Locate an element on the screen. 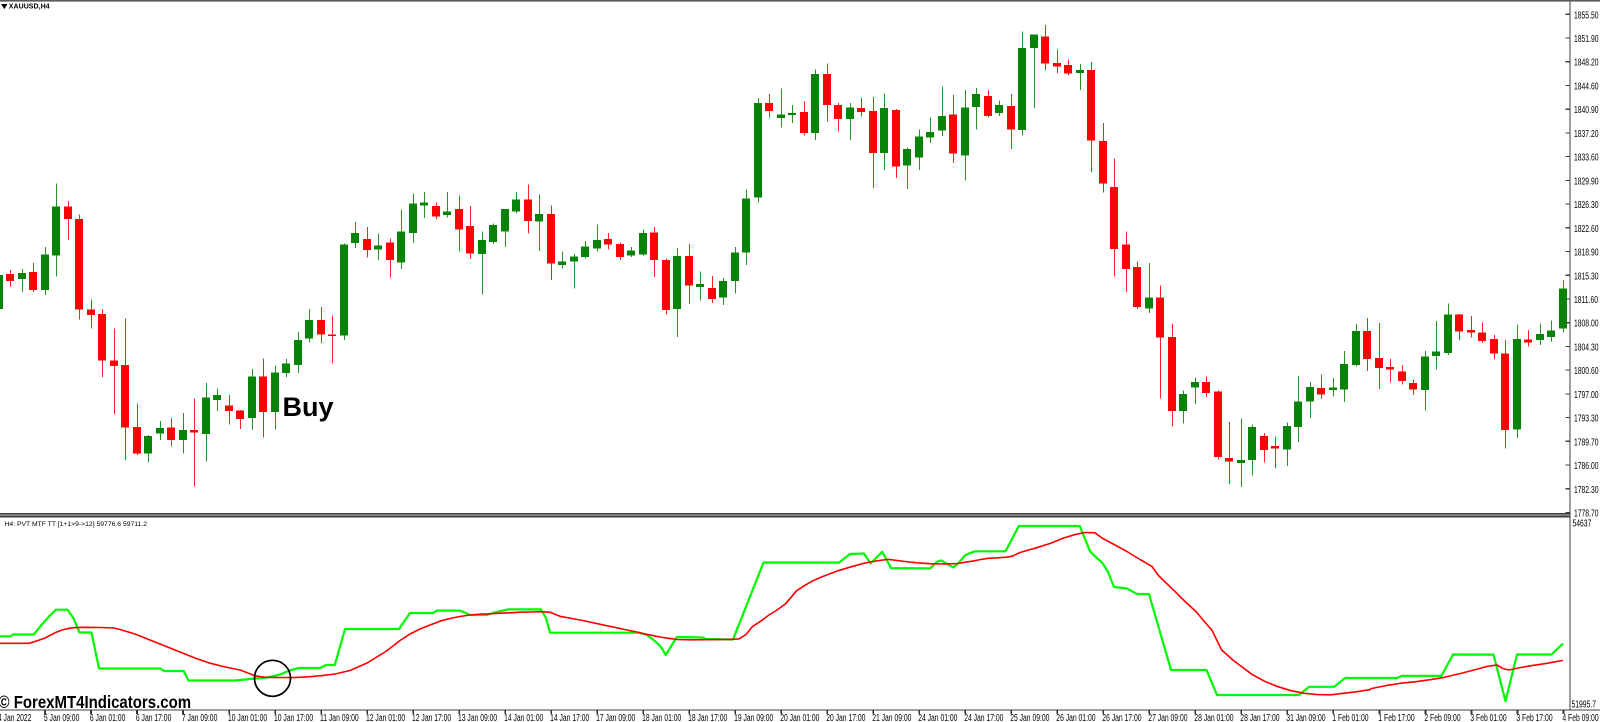 This screenshot has height=722, width=1600. svg-text: 3 Feb 17:00 is located at coordinates (1534, 717).